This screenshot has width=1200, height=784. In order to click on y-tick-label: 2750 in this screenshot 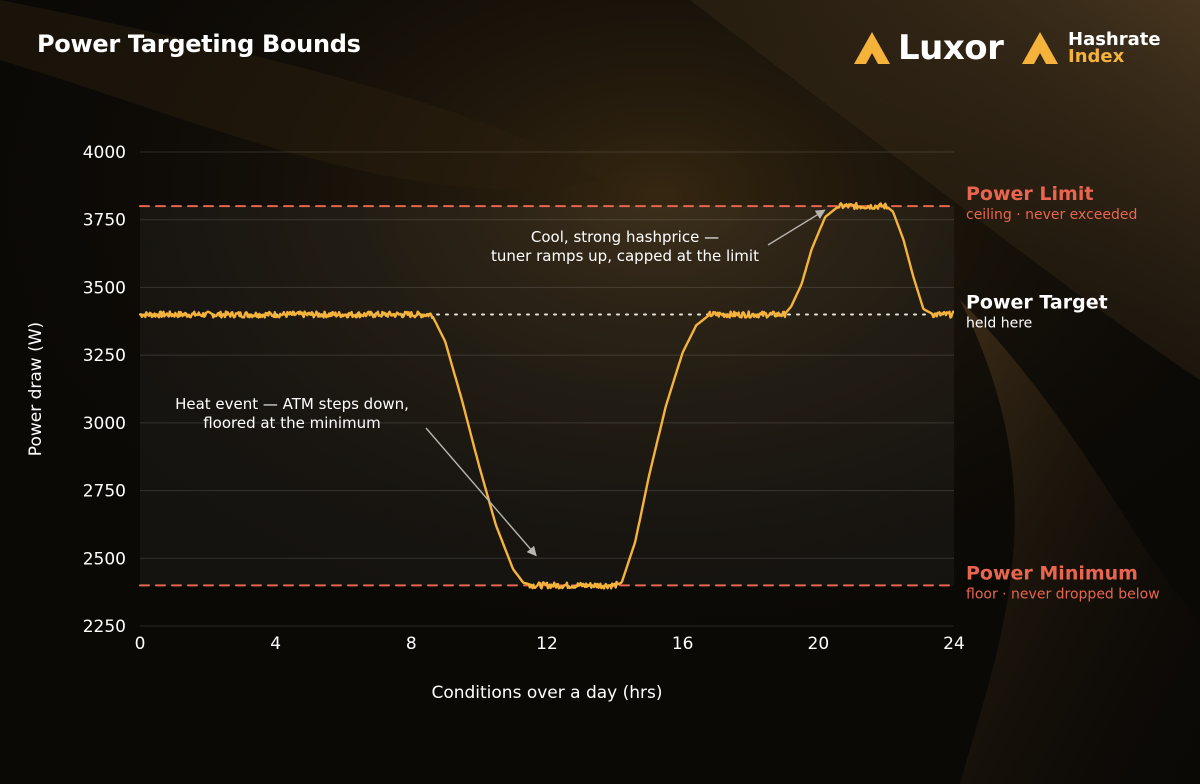, I will do `click(104, 492)`.